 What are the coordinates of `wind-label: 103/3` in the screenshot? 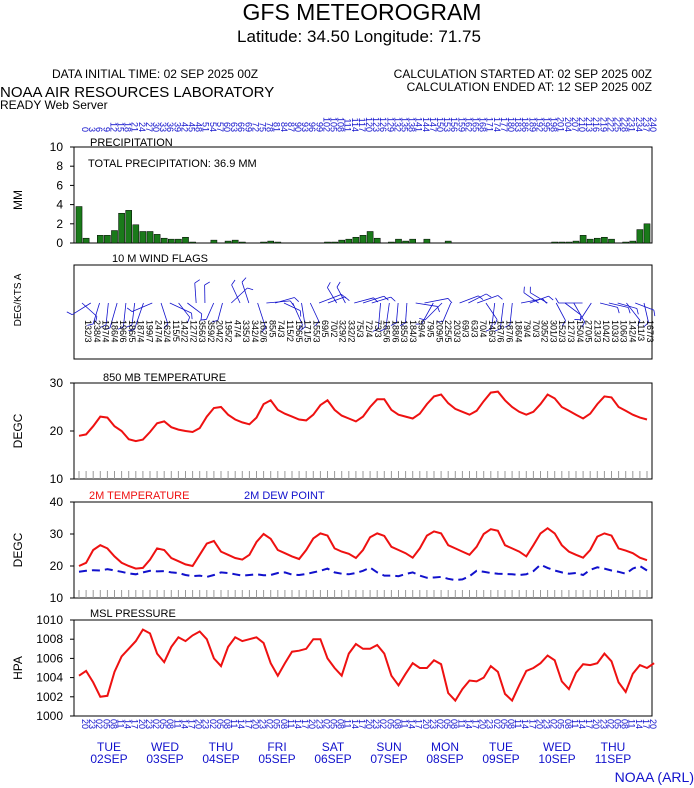 It's located at (615, 331).